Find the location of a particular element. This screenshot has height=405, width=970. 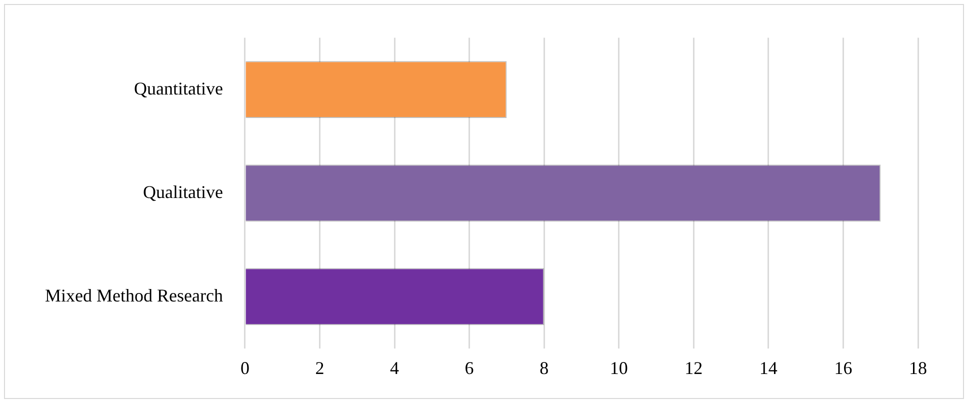

x-tick-label: 18 is located at coordinates (918, 368).